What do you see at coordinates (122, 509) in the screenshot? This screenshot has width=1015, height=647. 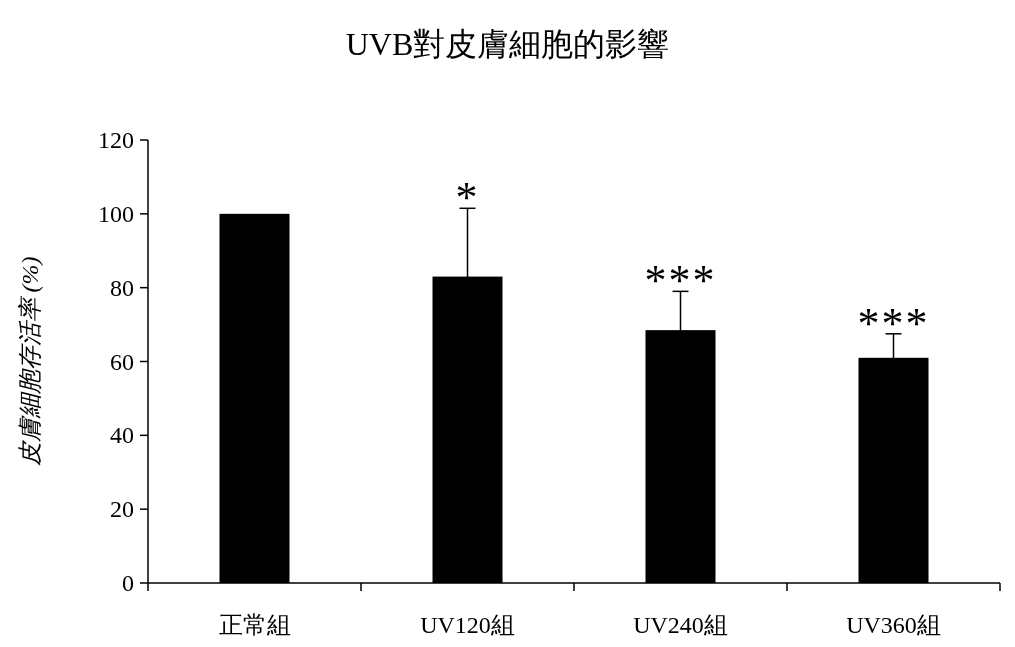 I see `y-tick-label: 20` at bounding box center [122, 509].